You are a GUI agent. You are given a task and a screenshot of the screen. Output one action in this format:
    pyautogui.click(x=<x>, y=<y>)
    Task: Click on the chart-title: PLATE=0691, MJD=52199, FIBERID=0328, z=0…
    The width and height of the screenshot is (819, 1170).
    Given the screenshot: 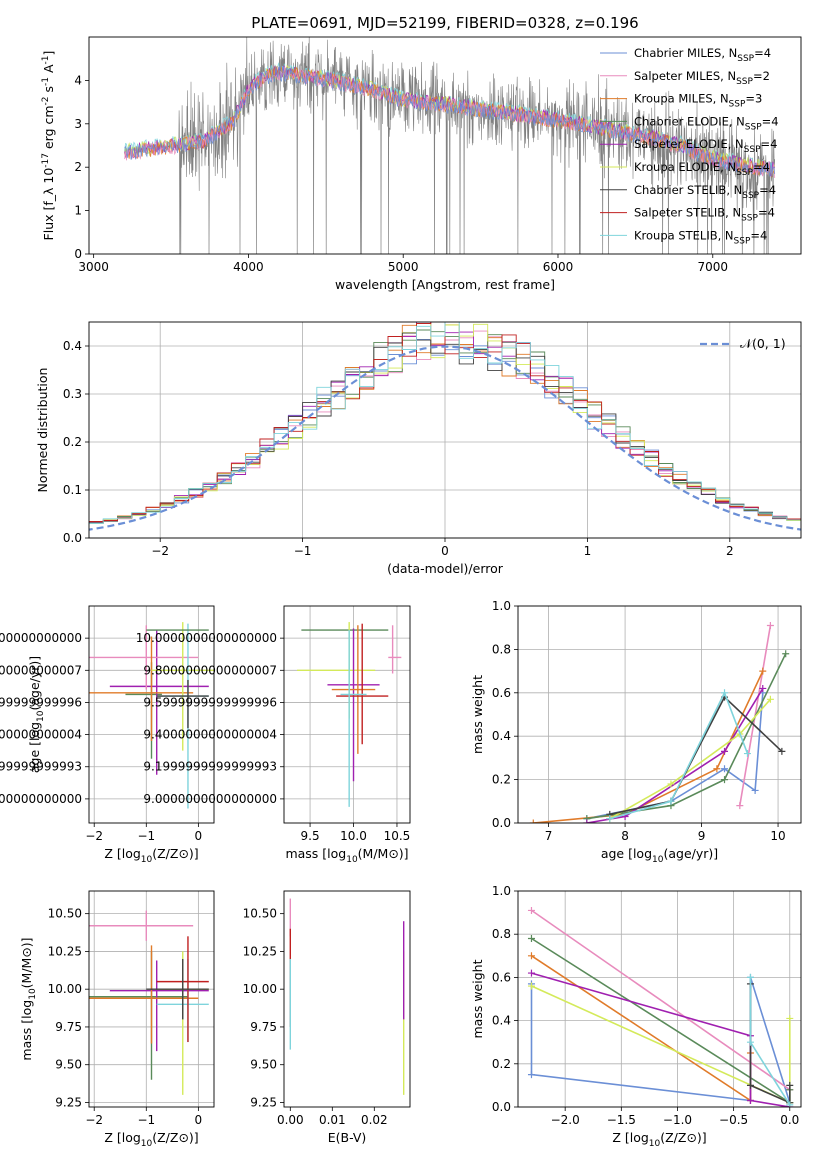 What is the action you would take?
    pyautogui.click(x=444, y=23)
    